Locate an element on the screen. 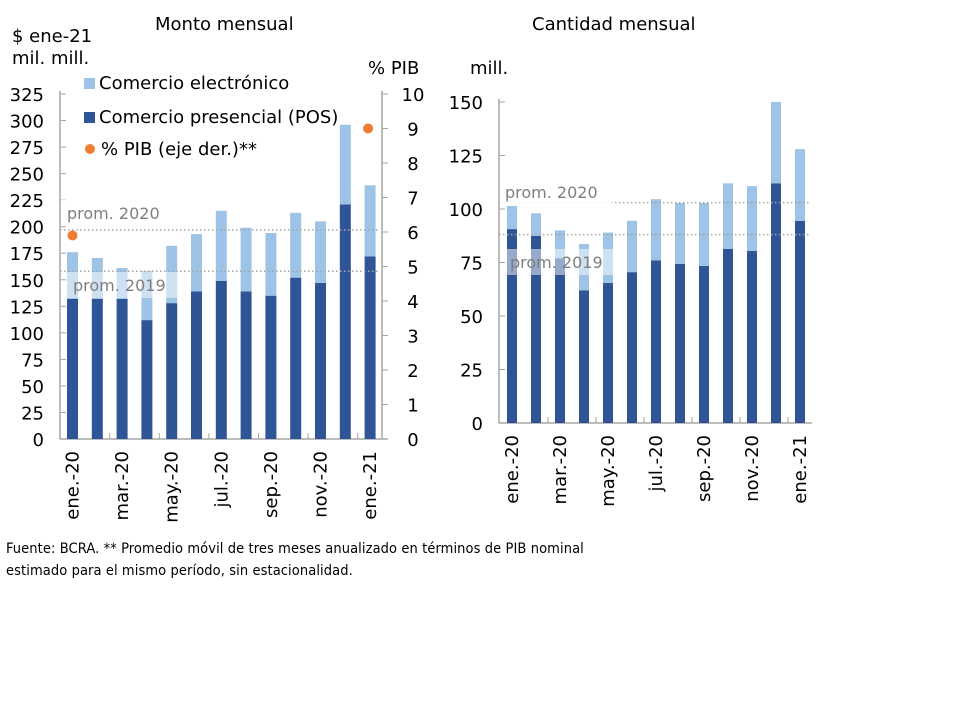 This screenshot has width=960, height=720. reference-label: prom. 2019 is located at coordinates (556, 262).